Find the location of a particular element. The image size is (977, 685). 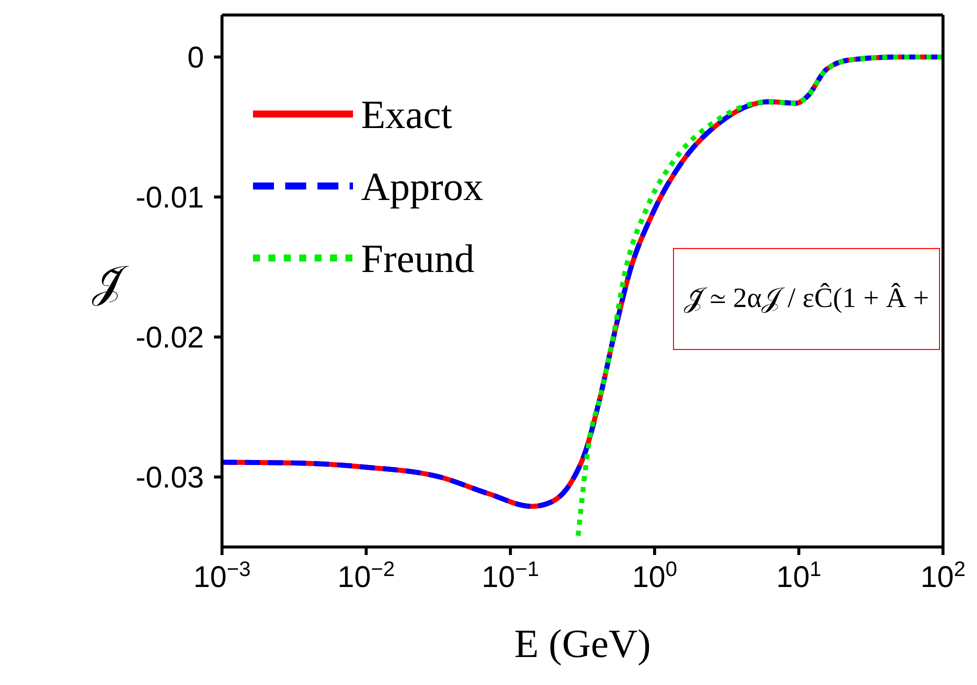

x-tick-label: 10$^{−3}$ is located at coordinates (222, 576).